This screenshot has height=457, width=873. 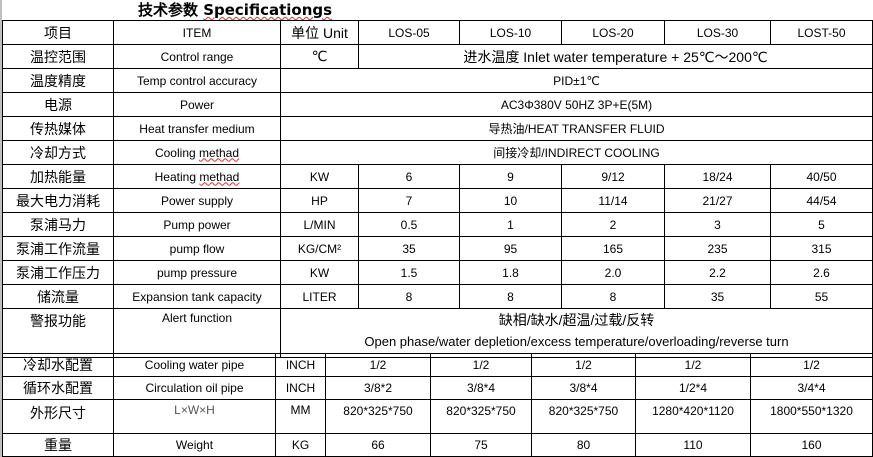 I want to click on row-value: PID±1℃, so click(x=576, y=80).